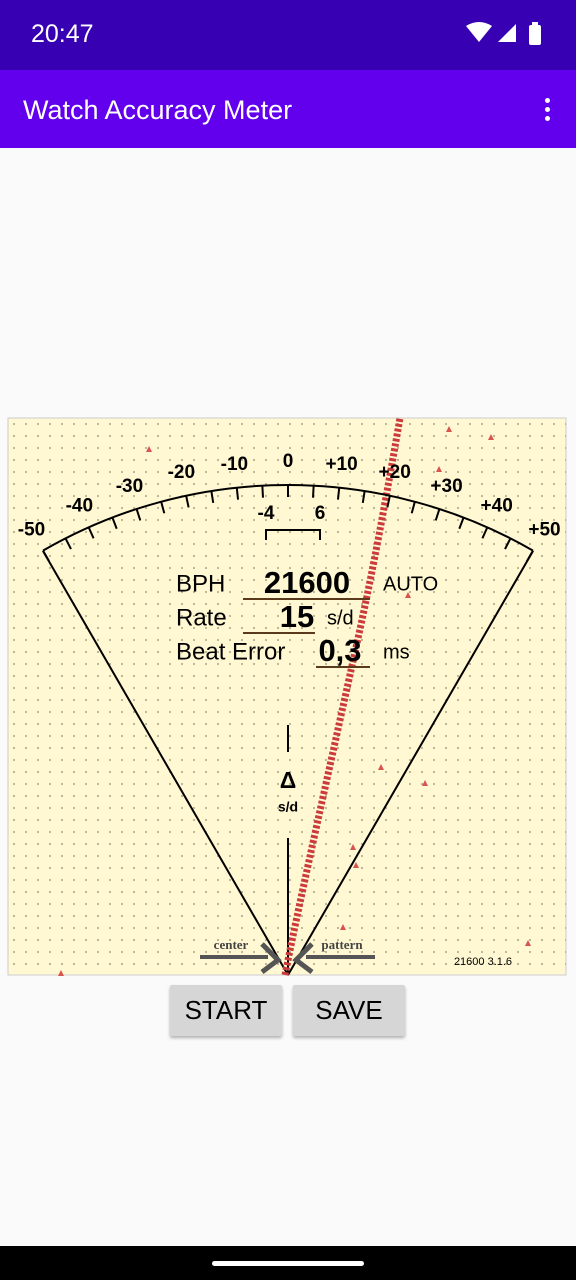  What do you see at coordinates (410, 584) in the screenshot?
I see `bph-mode: AUTO` at bounding box center [410, 584].